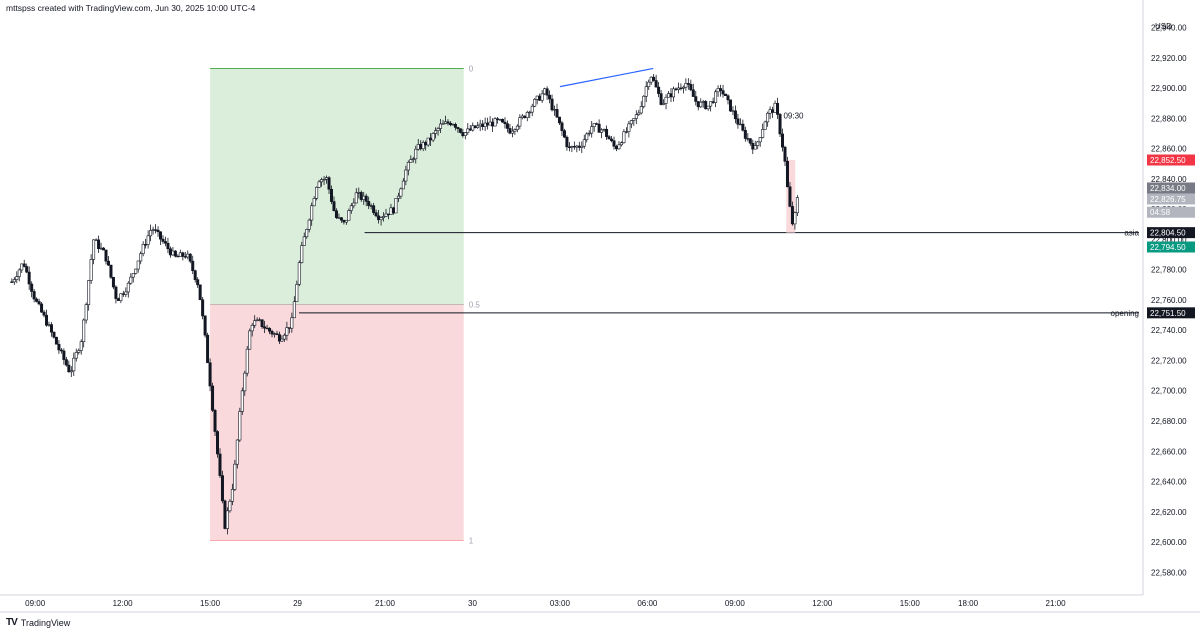 This screenshot has height=633, width=1200. I want to click on y-tick-label: 22,660.00, so click(1169, 451).